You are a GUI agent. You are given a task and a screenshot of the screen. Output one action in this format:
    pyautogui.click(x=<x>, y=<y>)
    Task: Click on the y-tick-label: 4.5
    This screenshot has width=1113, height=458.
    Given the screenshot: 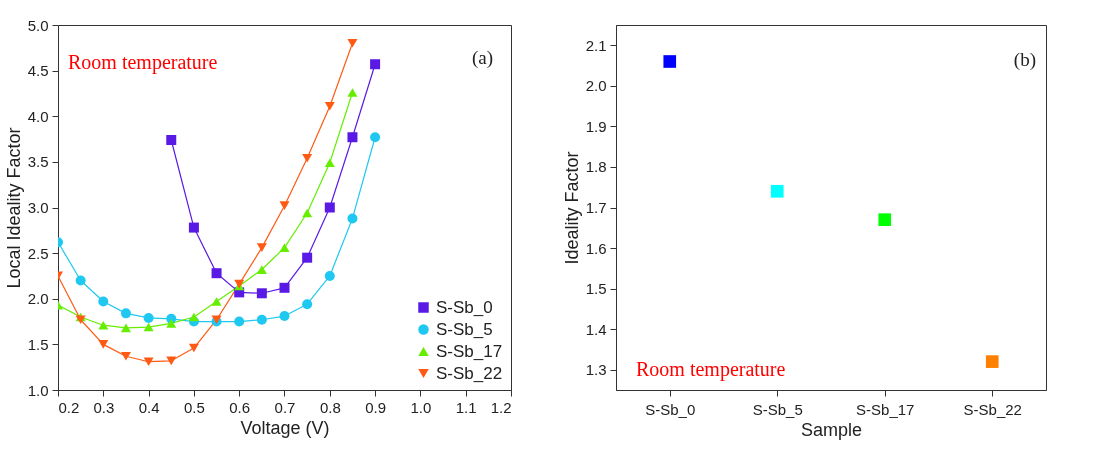 What is the action you would take?
    pyautogui.click(x=38, y=71)
    